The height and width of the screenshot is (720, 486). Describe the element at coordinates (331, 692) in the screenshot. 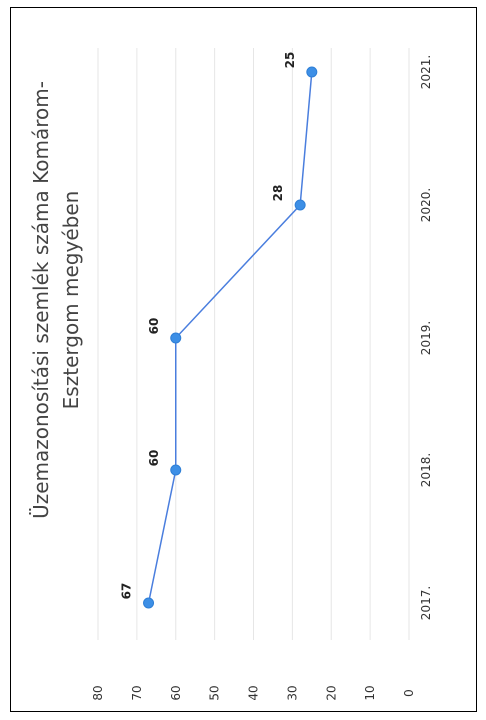

I see `y-tick-label: 20` at that location.